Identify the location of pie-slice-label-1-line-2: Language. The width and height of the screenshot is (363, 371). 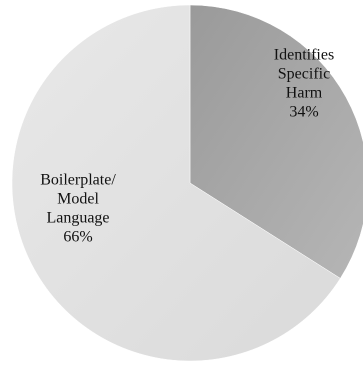
(77, 218).